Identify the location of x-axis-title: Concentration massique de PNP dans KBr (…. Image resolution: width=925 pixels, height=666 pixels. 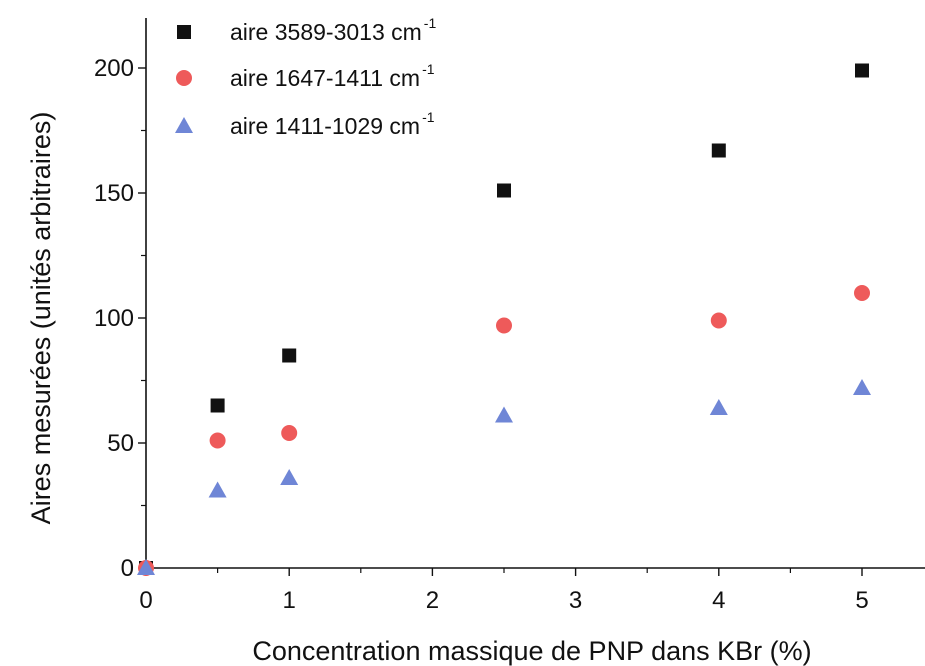
(531, 651).